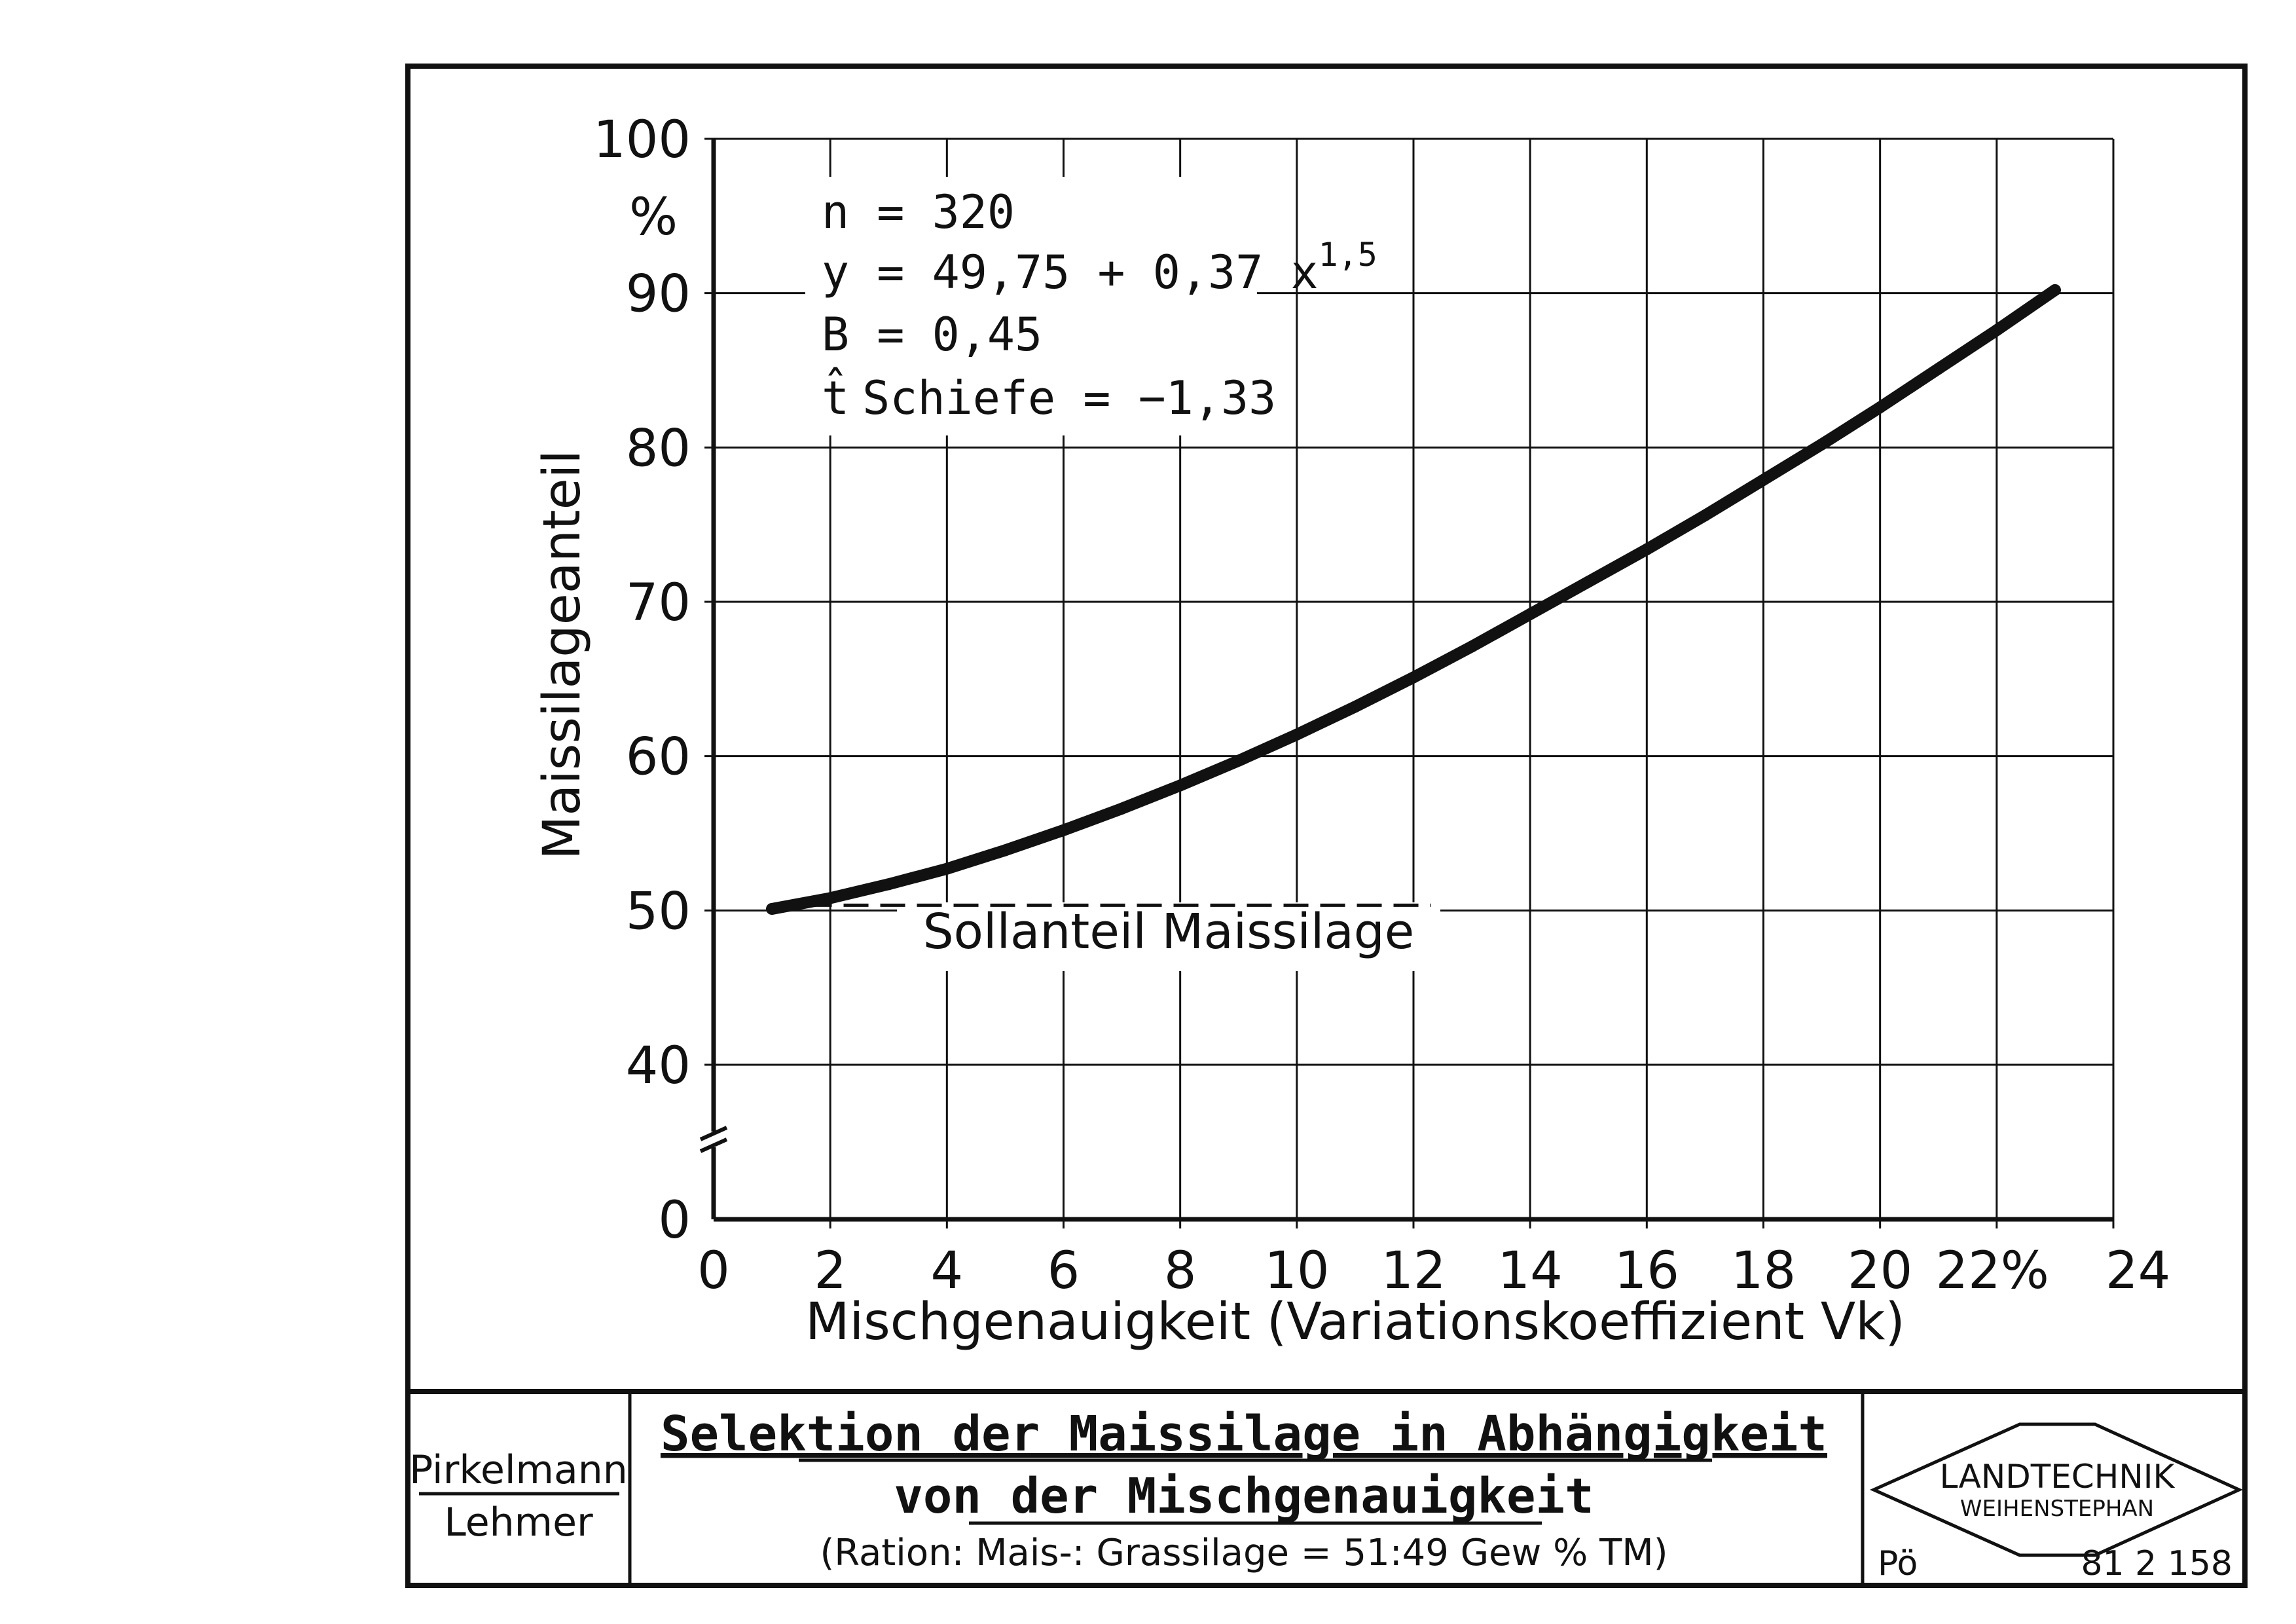 Image resolution: width=2296 pixels, height=1624 pixels. What do you see at coordinates (1763, 1271) in the screenshot?
I see `x-tick-label-18: 18` at bounding box center [1763, 1271].